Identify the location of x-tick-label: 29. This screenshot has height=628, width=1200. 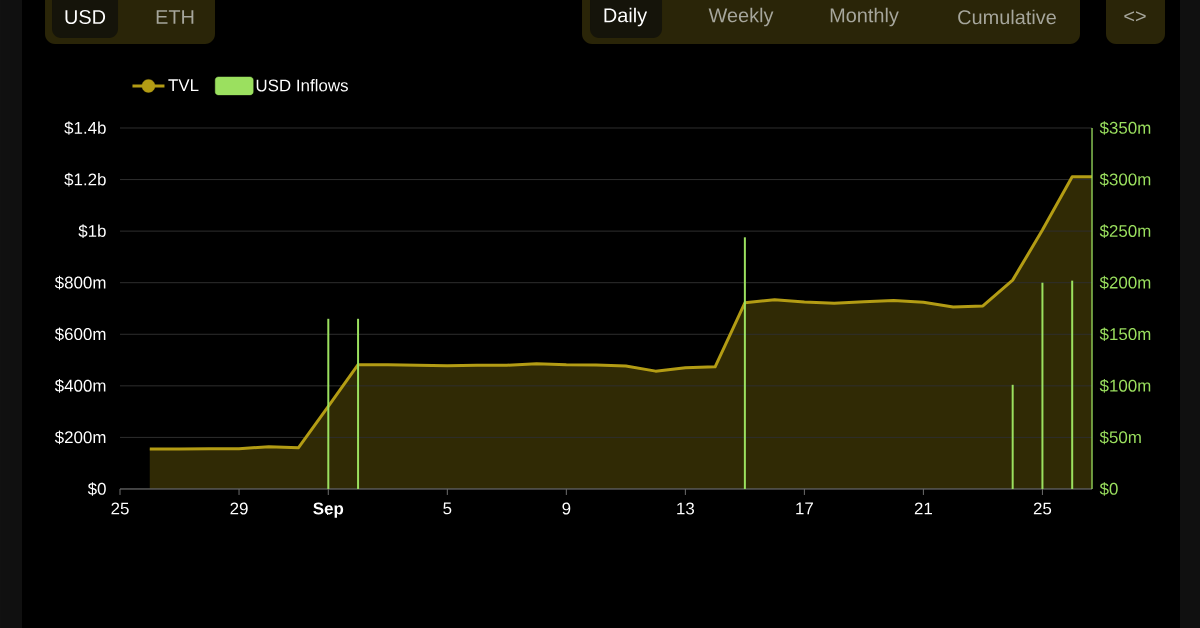
(239, 508).